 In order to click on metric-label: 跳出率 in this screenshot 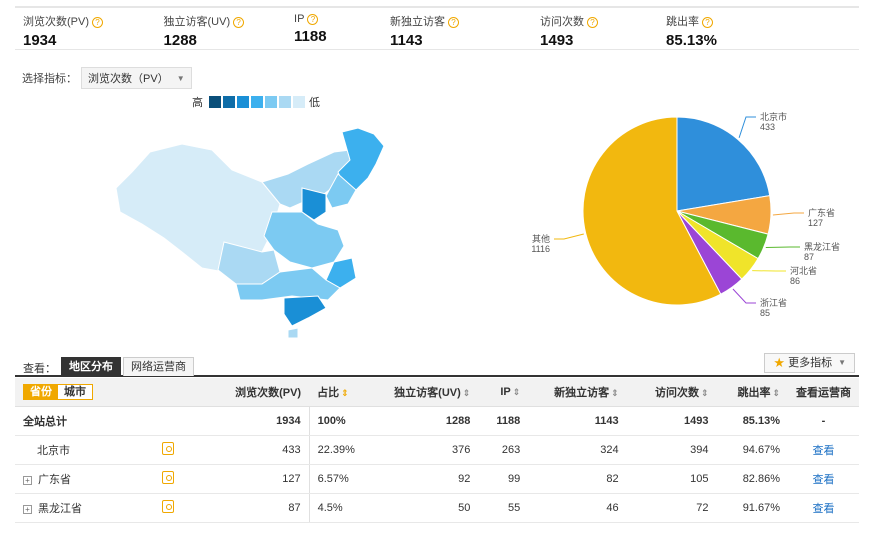, I will do `click(683, 22)`.